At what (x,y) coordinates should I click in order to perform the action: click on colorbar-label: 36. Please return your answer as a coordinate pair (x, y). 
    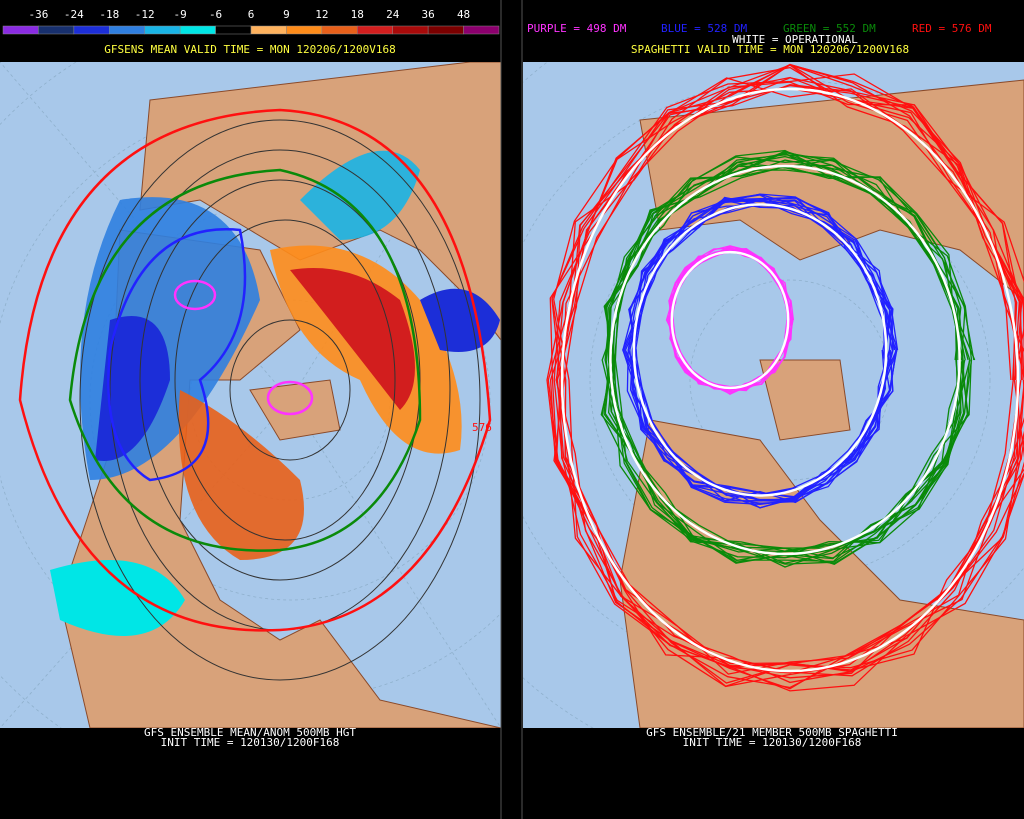
    Looking at the image, I should click on (428, 14).